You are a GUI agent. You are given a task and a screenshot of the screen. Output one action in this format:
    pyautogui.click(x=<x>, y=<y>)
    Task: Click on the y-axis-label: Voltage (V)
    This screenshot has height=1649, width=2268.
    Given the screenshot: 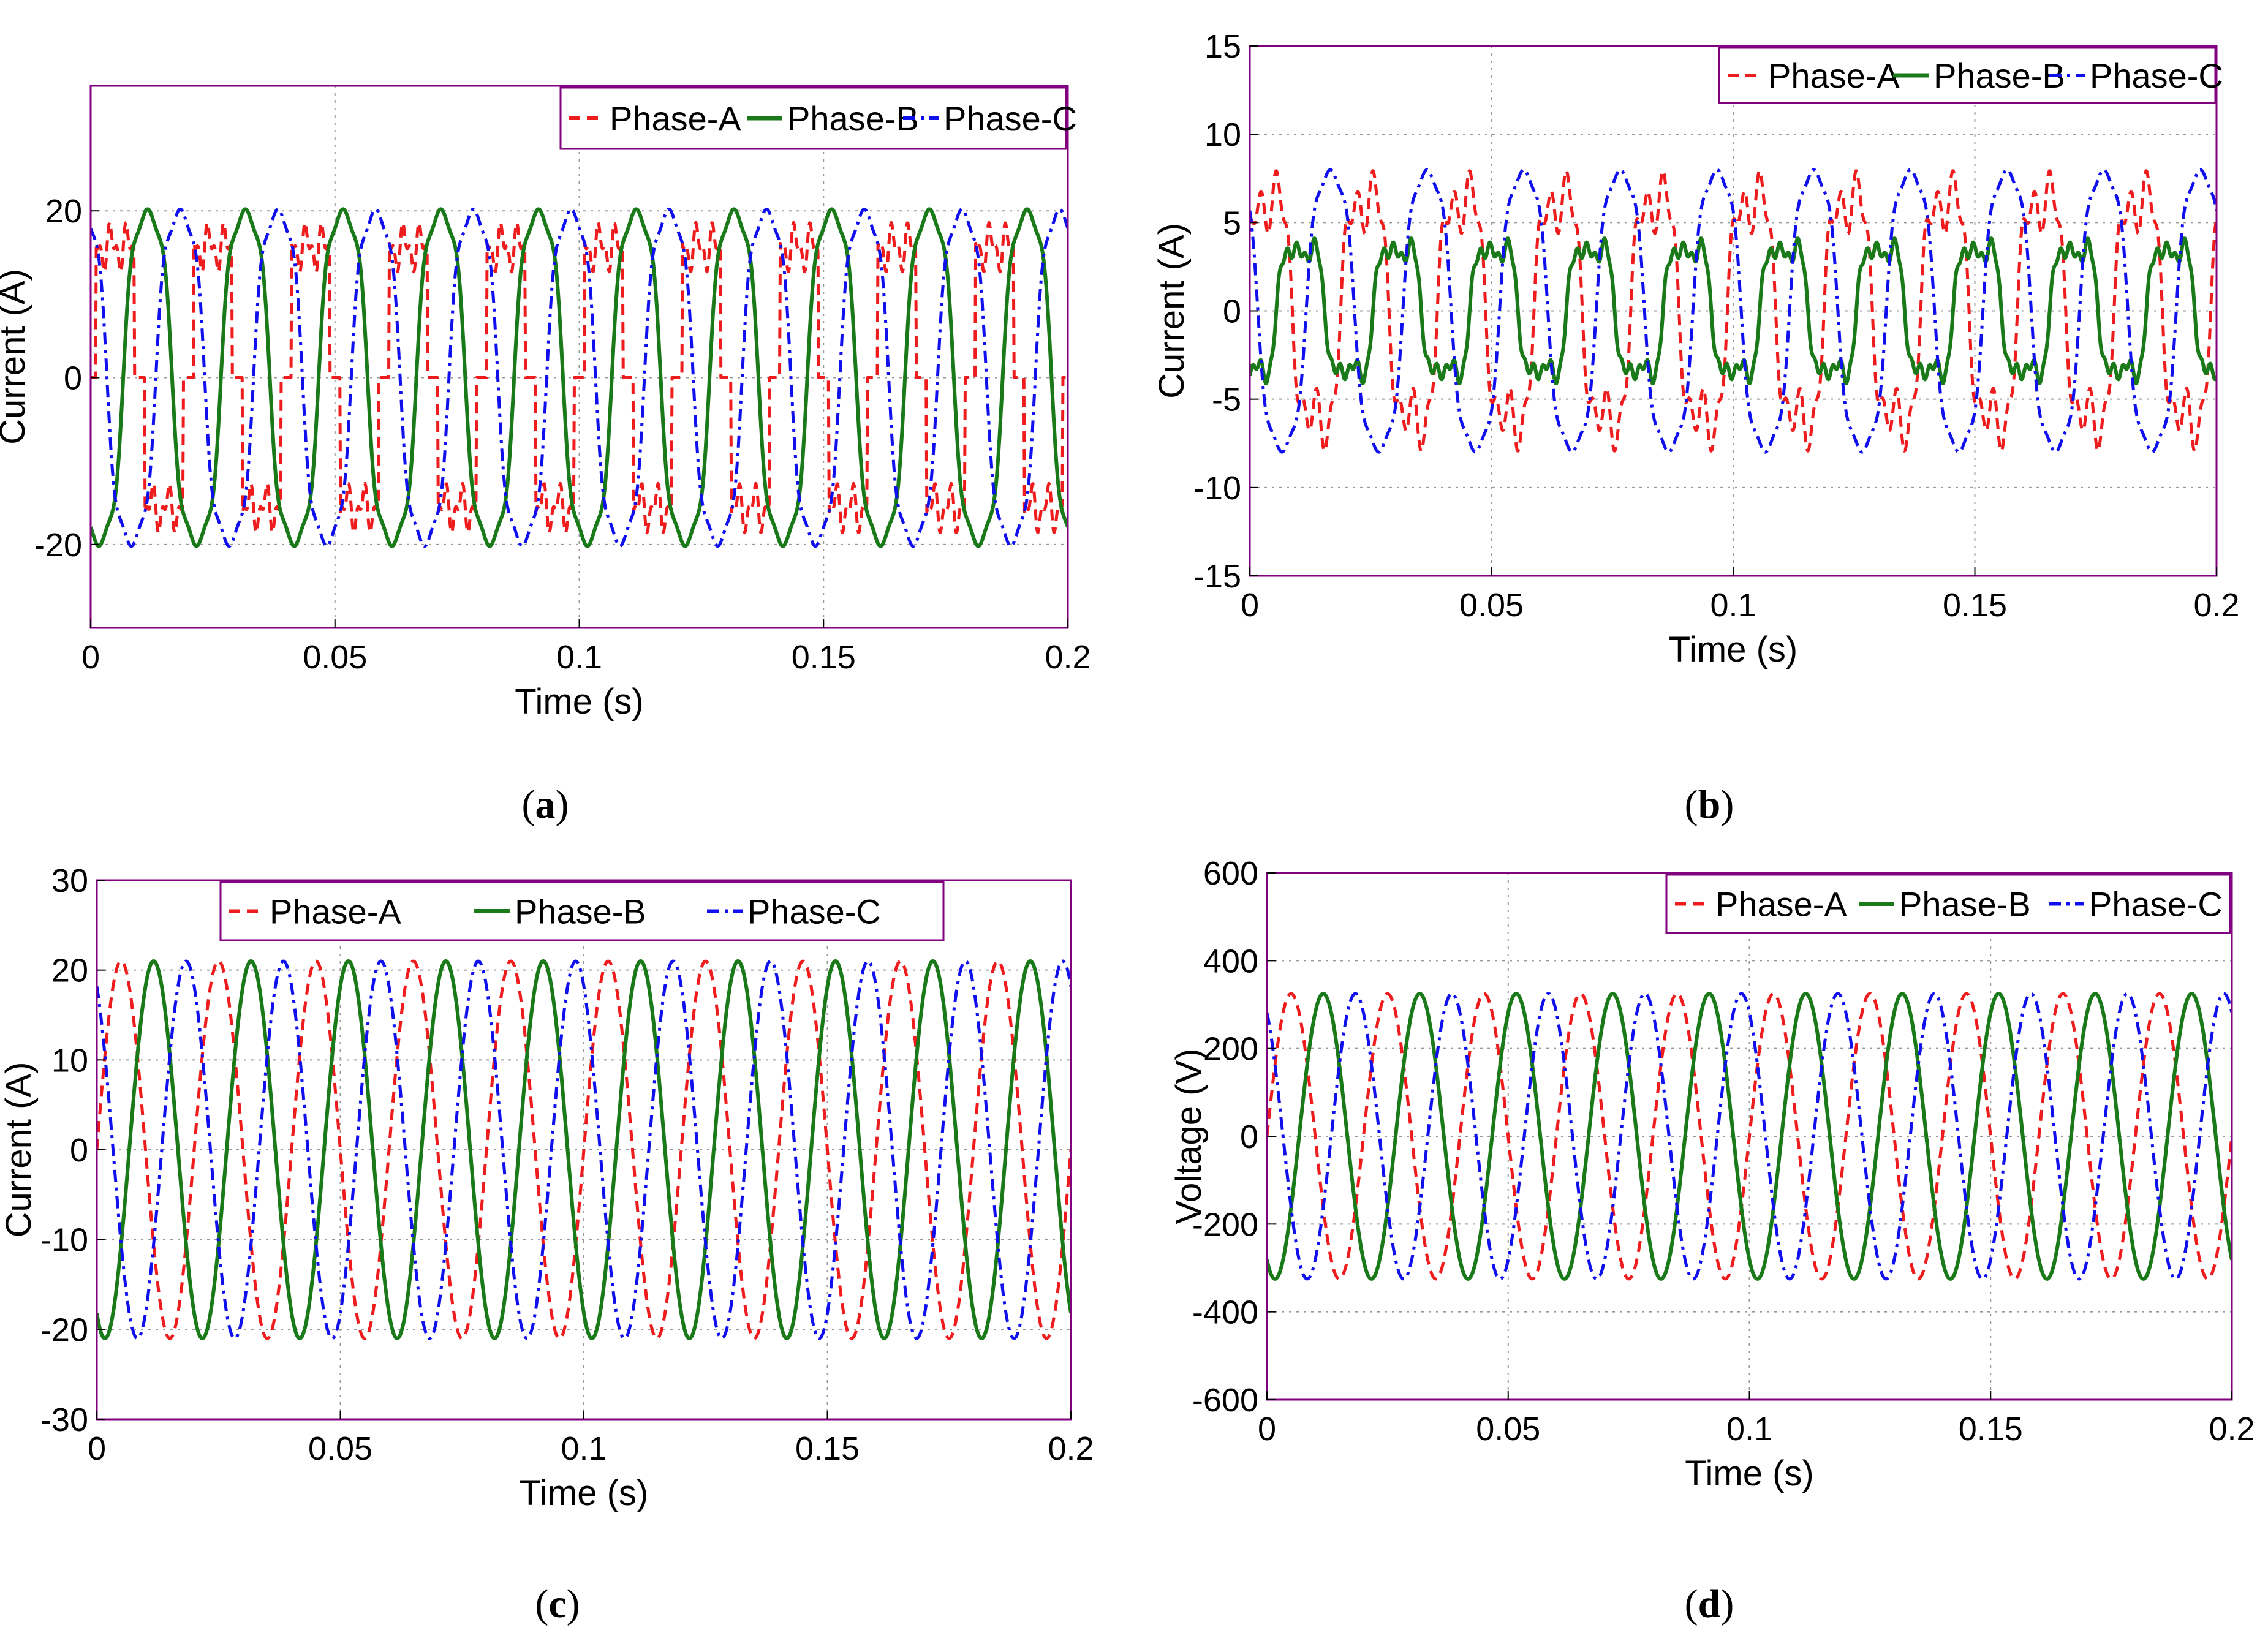 What is the action you would take?
    pyautogui.click(x=1189, y=1136)
    